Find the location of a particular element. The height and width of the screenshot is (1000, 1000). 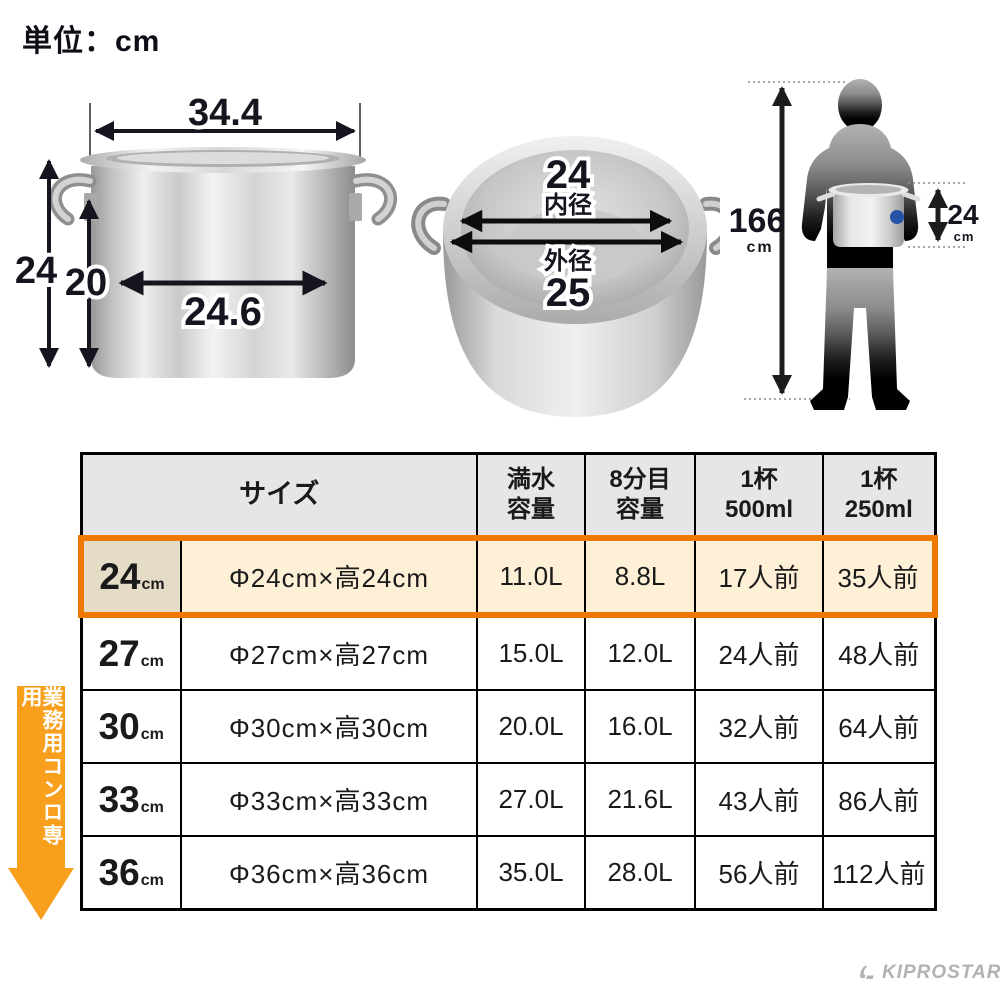

table-row-24cm: 24cm Φ24cm×高24cm 11.0L 8.8L 17人前 35人前 is located at coordinates (508, 576).